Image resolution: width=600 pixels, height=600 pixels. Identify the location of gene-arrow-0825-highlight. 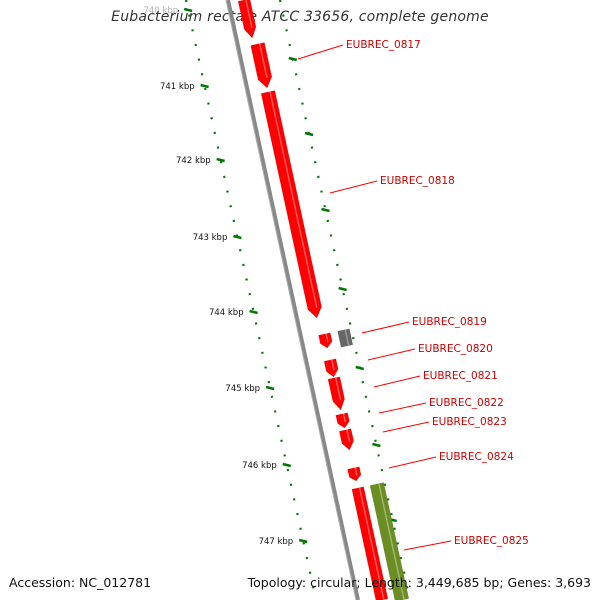
(371, 543).